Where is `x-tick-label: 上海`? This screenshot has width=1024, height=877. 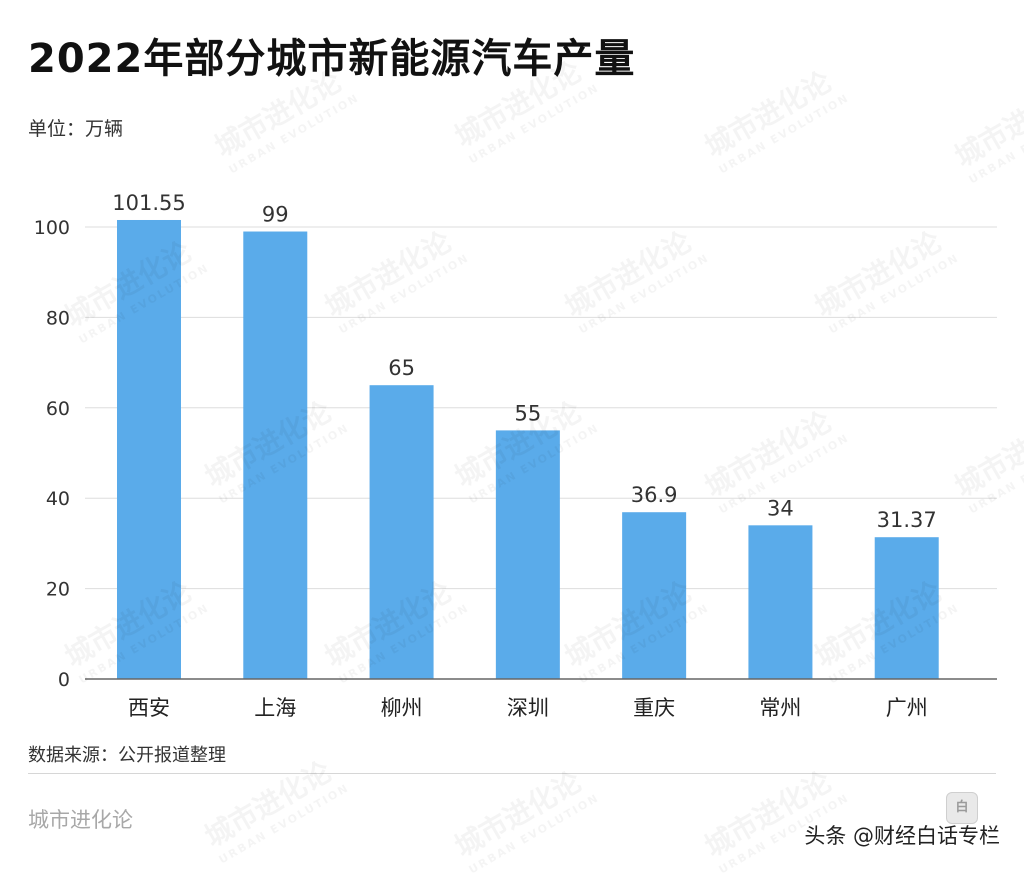
x-tick-label: 上海 is located at coordinates (275, 708).